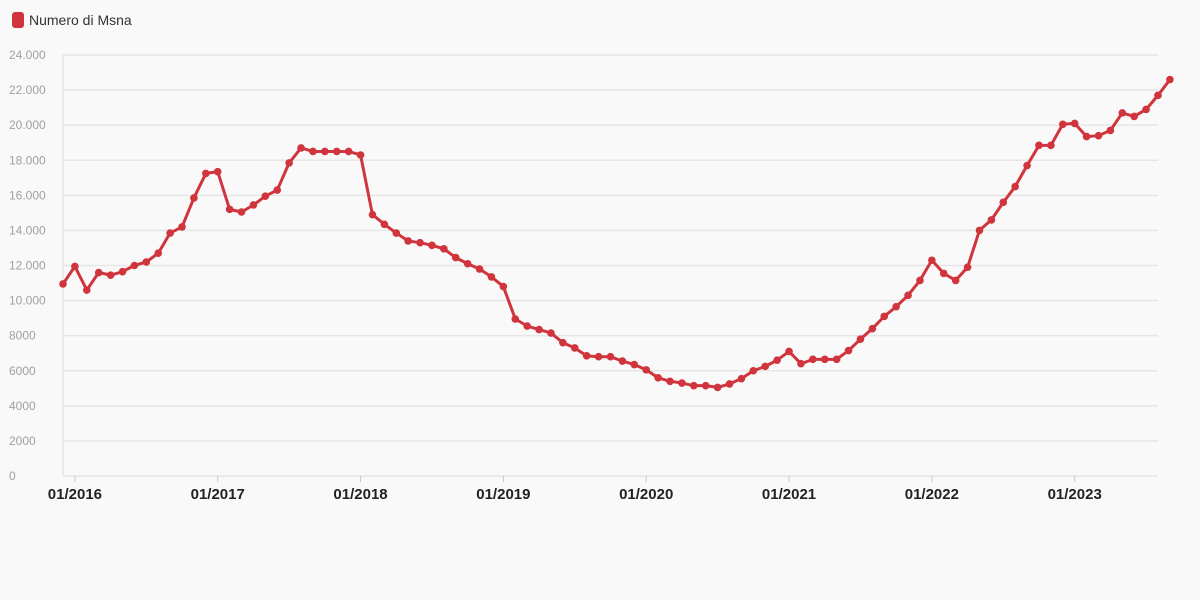  What do you see at coordinates (22, 371) in the screenshot?
I see `y-tick-label: 6000` at bounding box center [22, 371].